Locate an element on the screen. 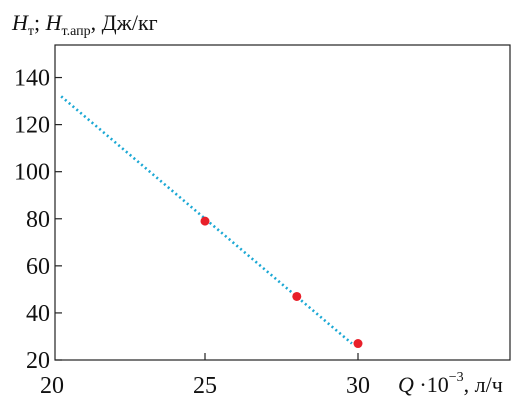 Image resolution: width=528 pixels, height=398 pixels. y-tick-label: 60 is located at coordinates (38, 267).